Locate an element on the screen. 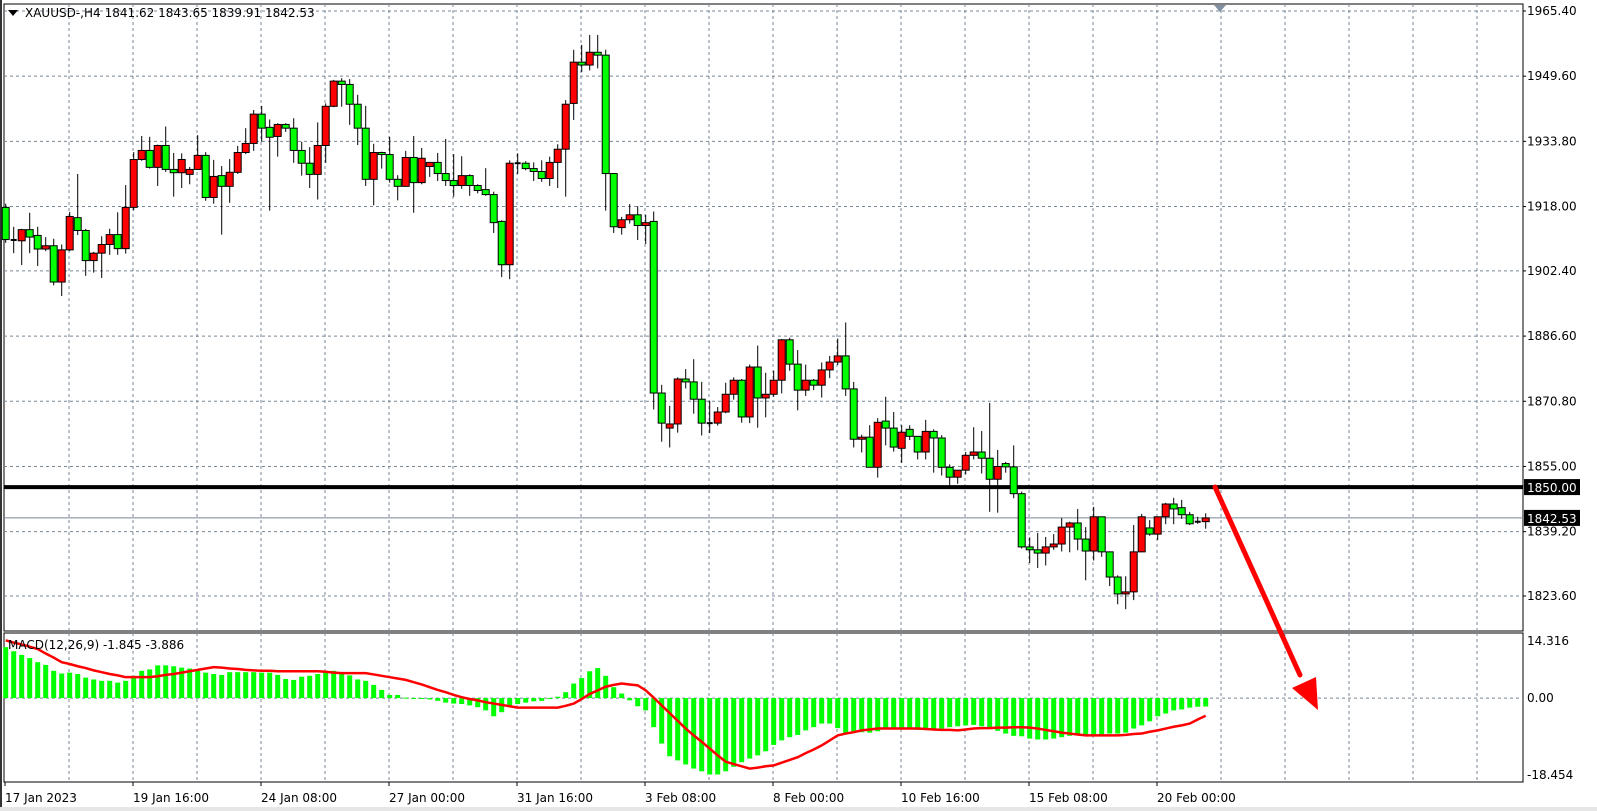 The image size is (1597, 811). down-arrow-annotation is located at coordinates (1265, 597).